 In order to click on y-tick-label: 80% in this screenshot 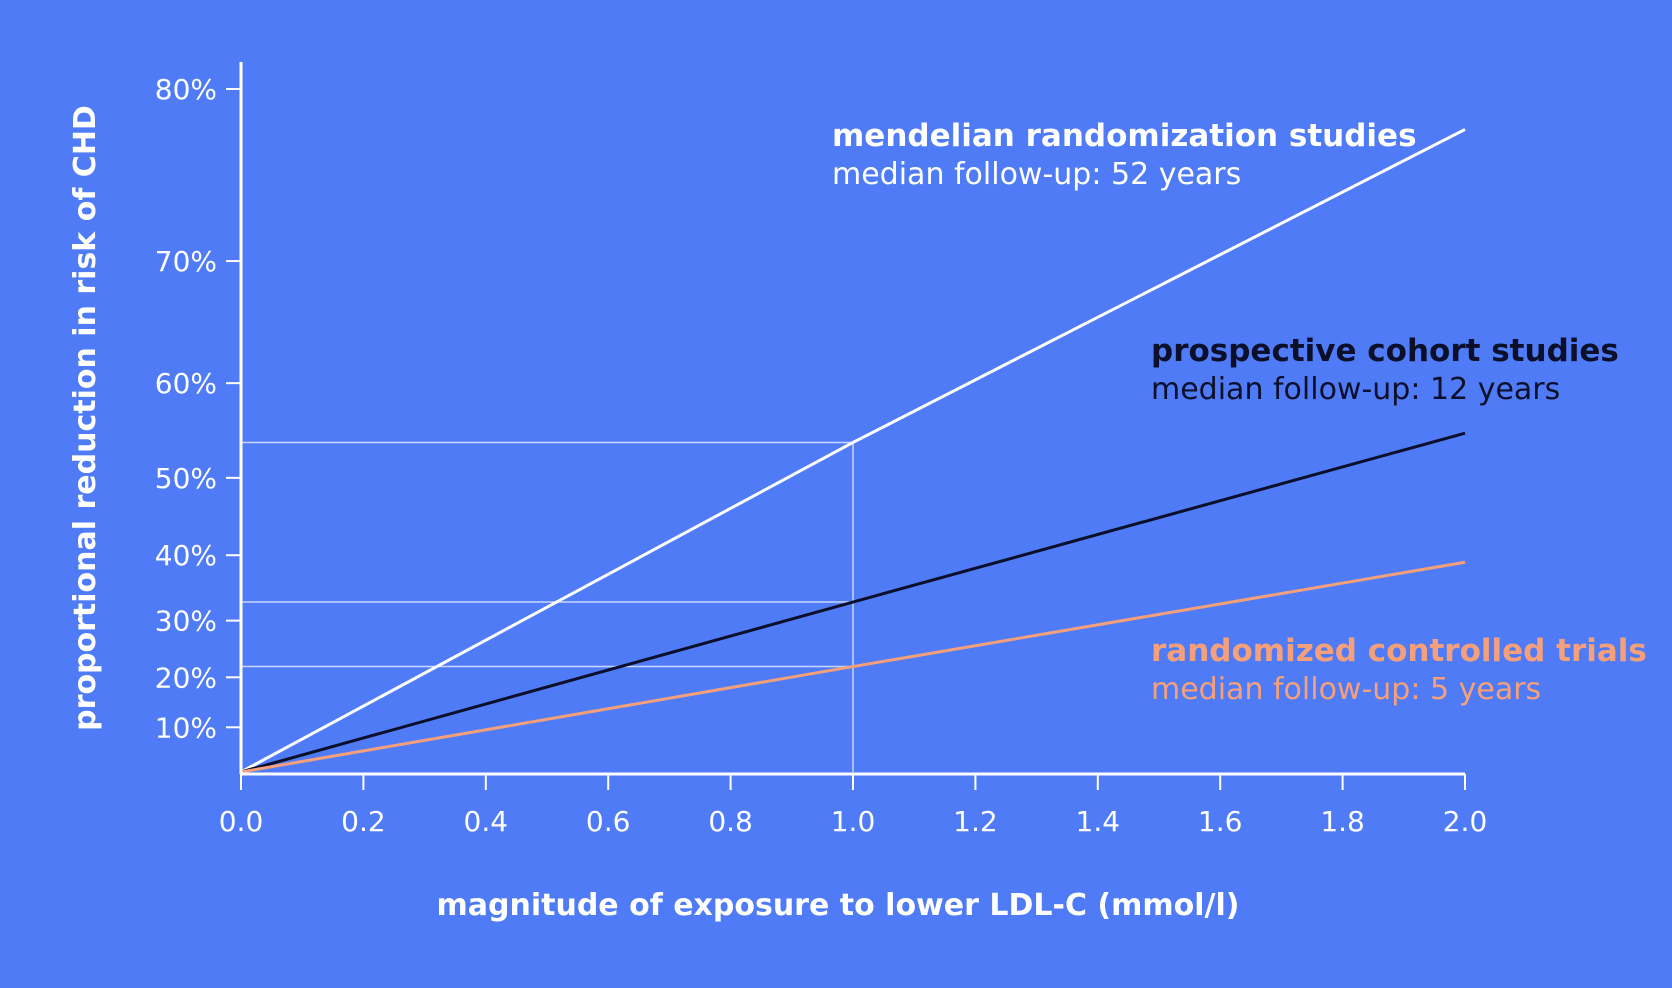, I will do `click(186, 89)`.